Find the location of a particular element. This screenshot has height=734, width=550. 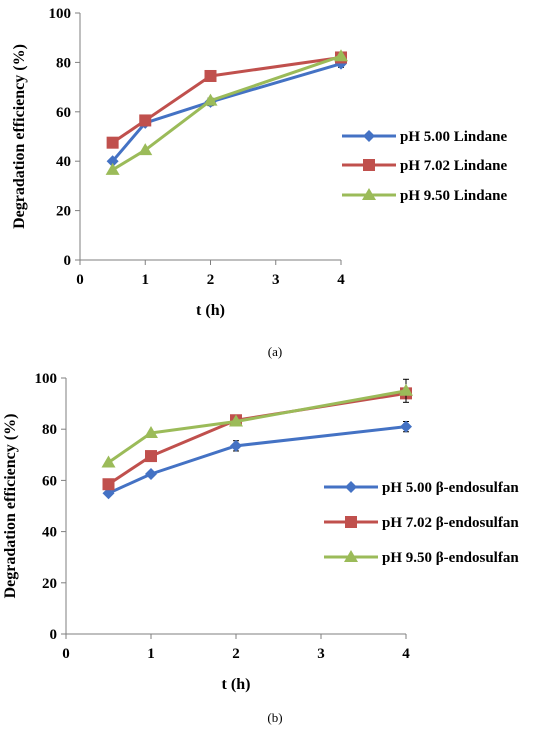

legend-label: pH 7.02 β-endosulfan is located at coordinates (450, 523).